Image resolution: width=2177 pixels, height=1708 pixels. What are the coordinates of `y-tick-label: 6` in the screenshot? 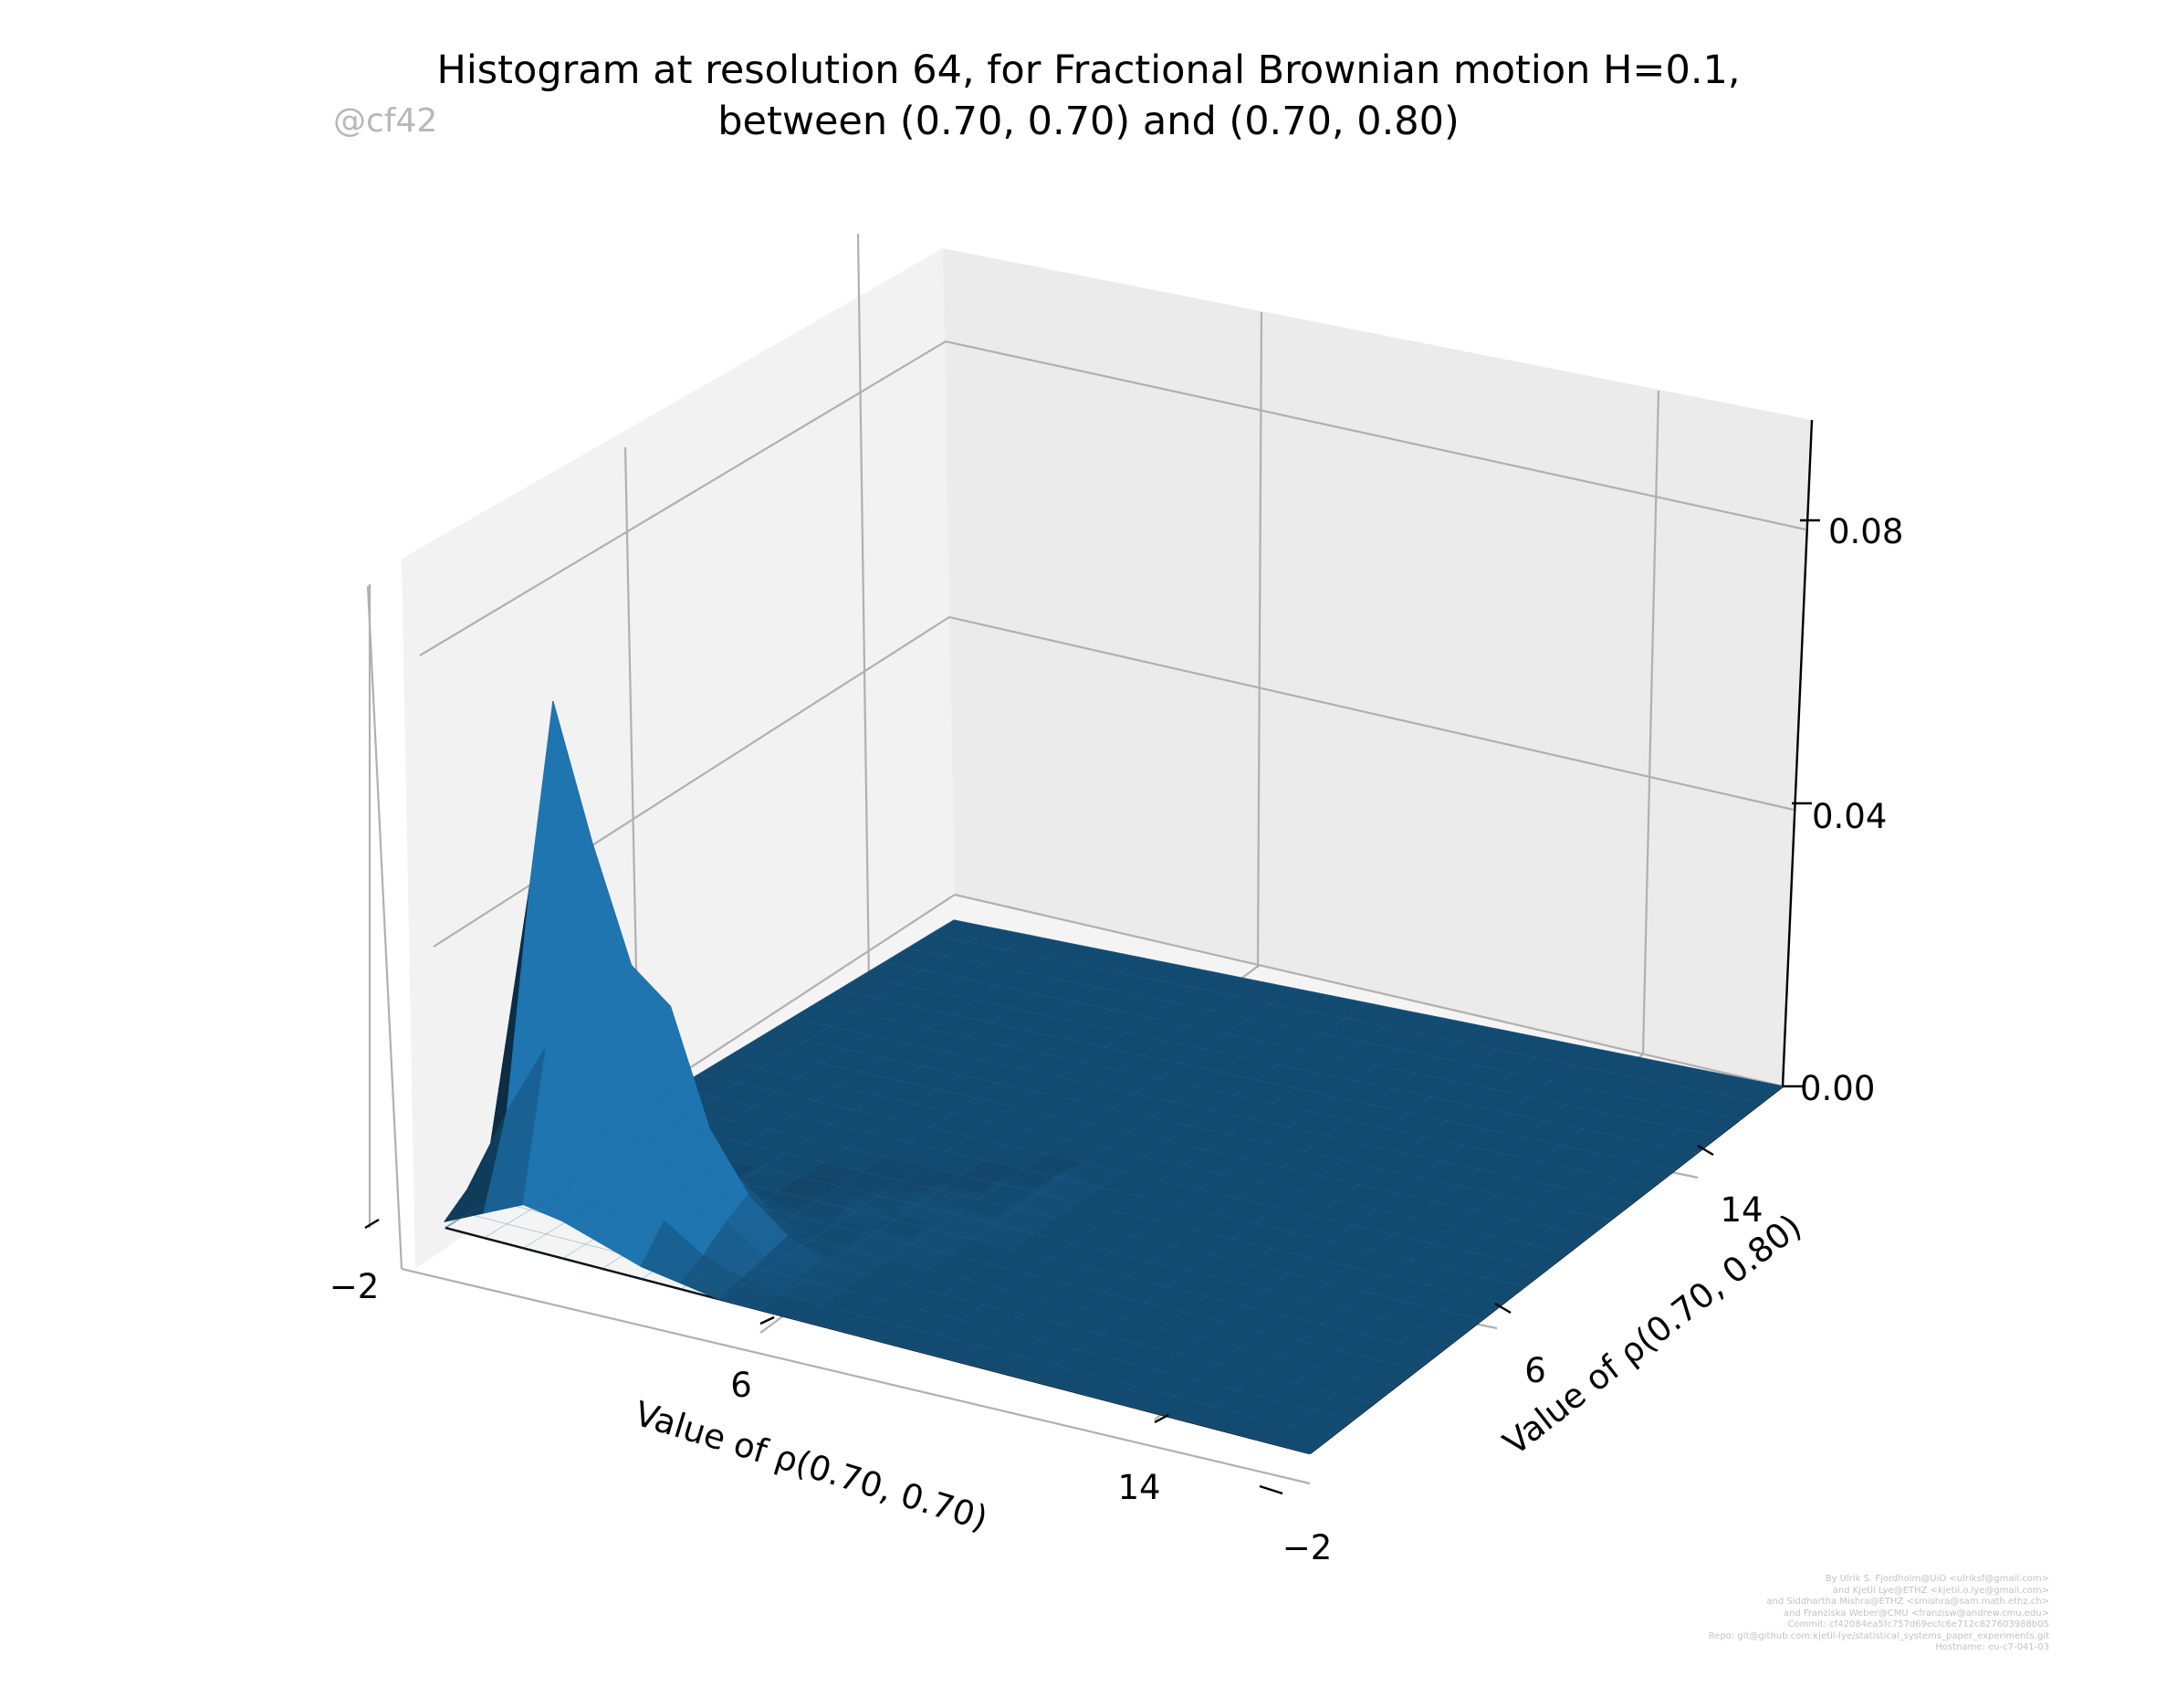 It's located at (1535, 1370).